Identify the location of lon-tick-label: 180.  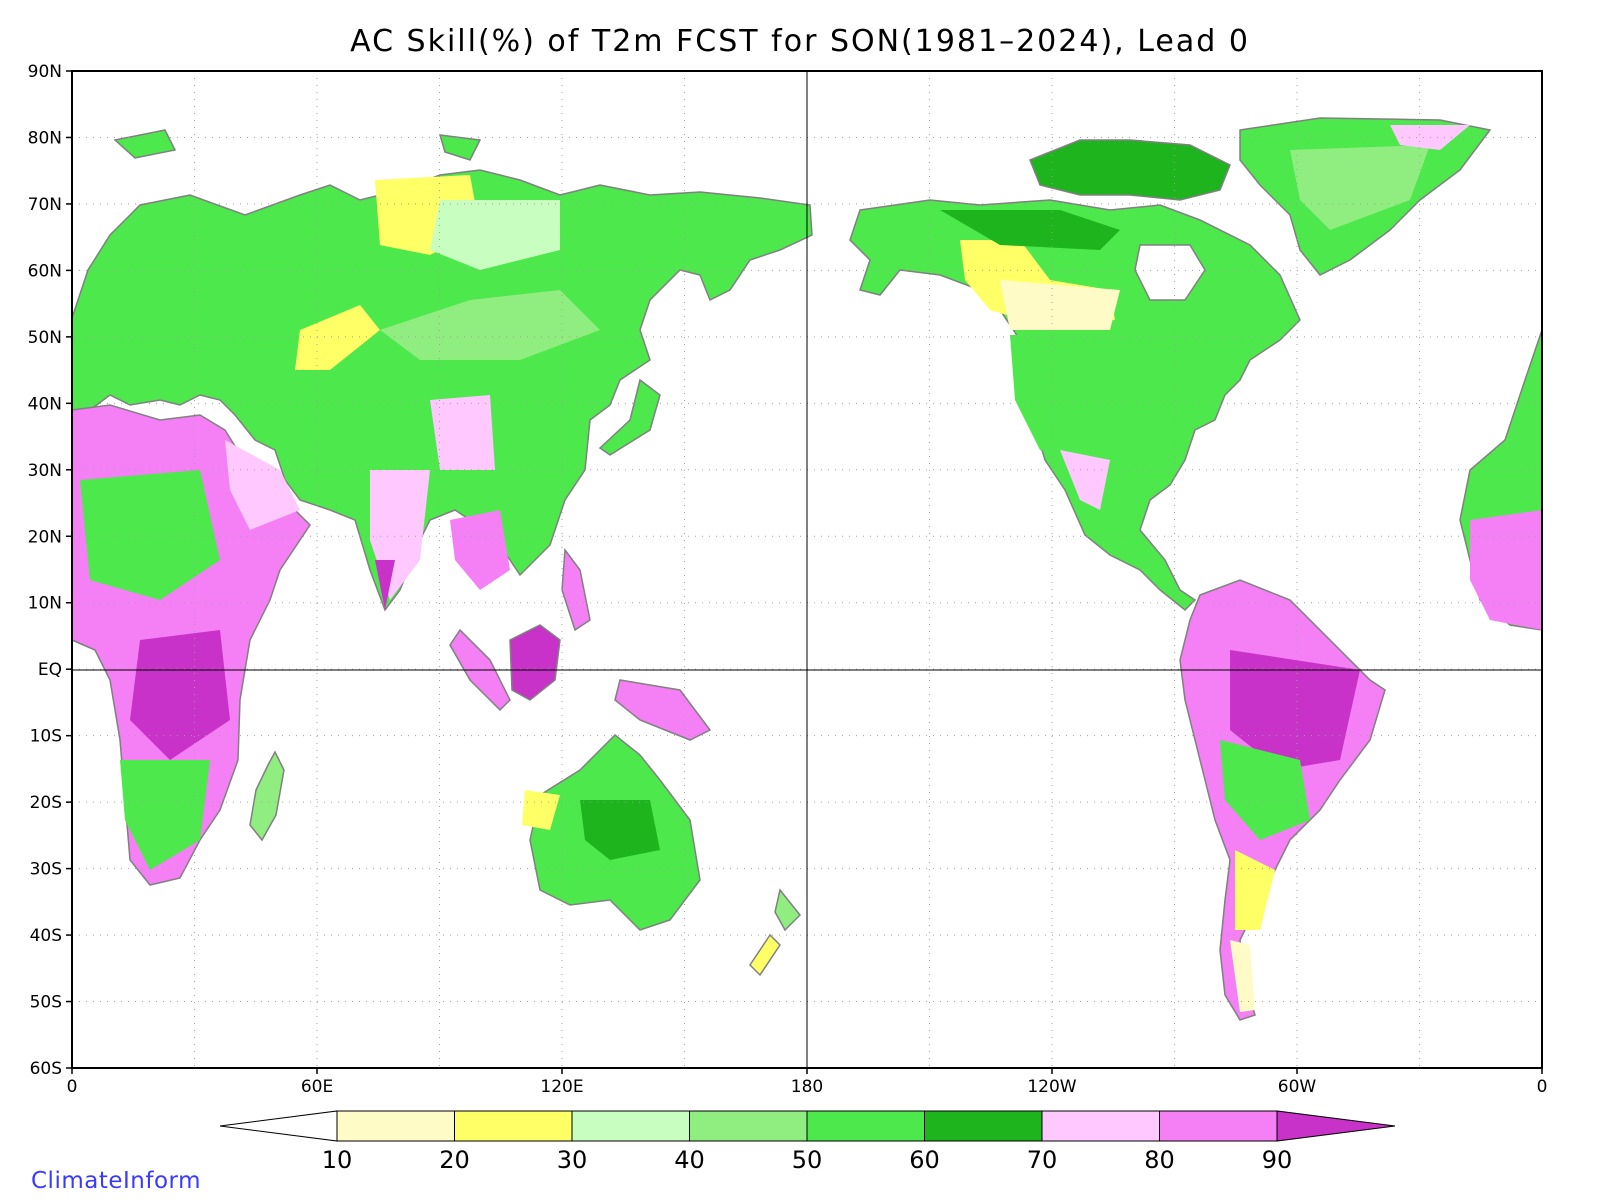
(807, 1087).